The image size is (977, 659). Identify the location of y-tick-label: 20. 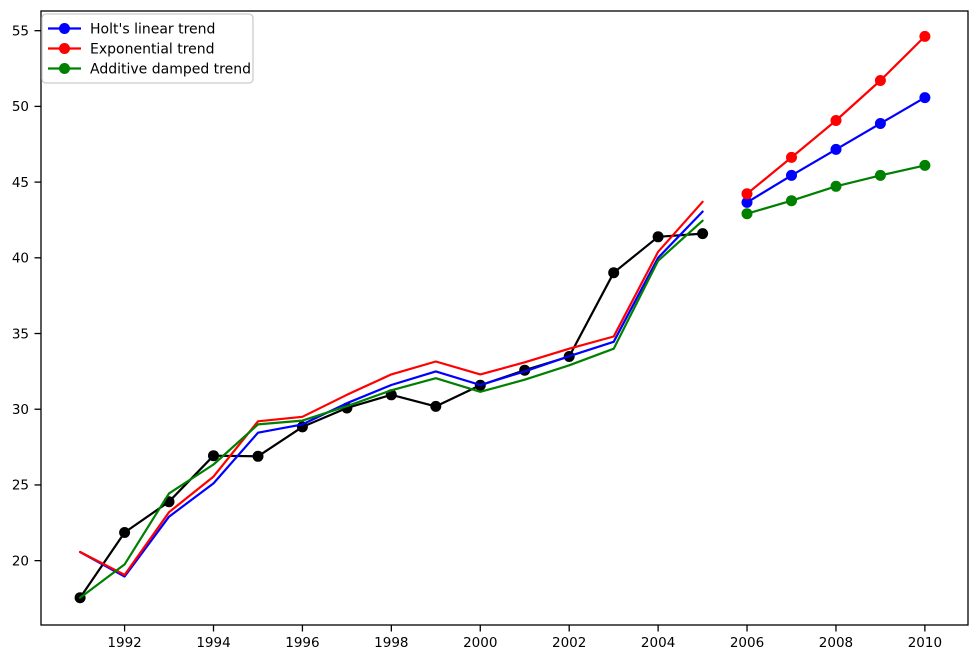
(20, 561).